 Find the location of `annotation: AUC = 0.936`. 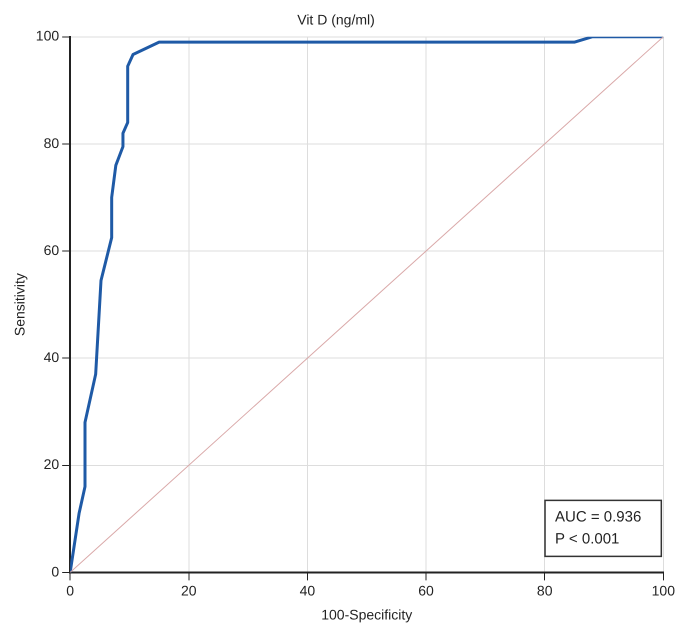

annotation: AUC = 0.936 is located at coordinates (598, 517).